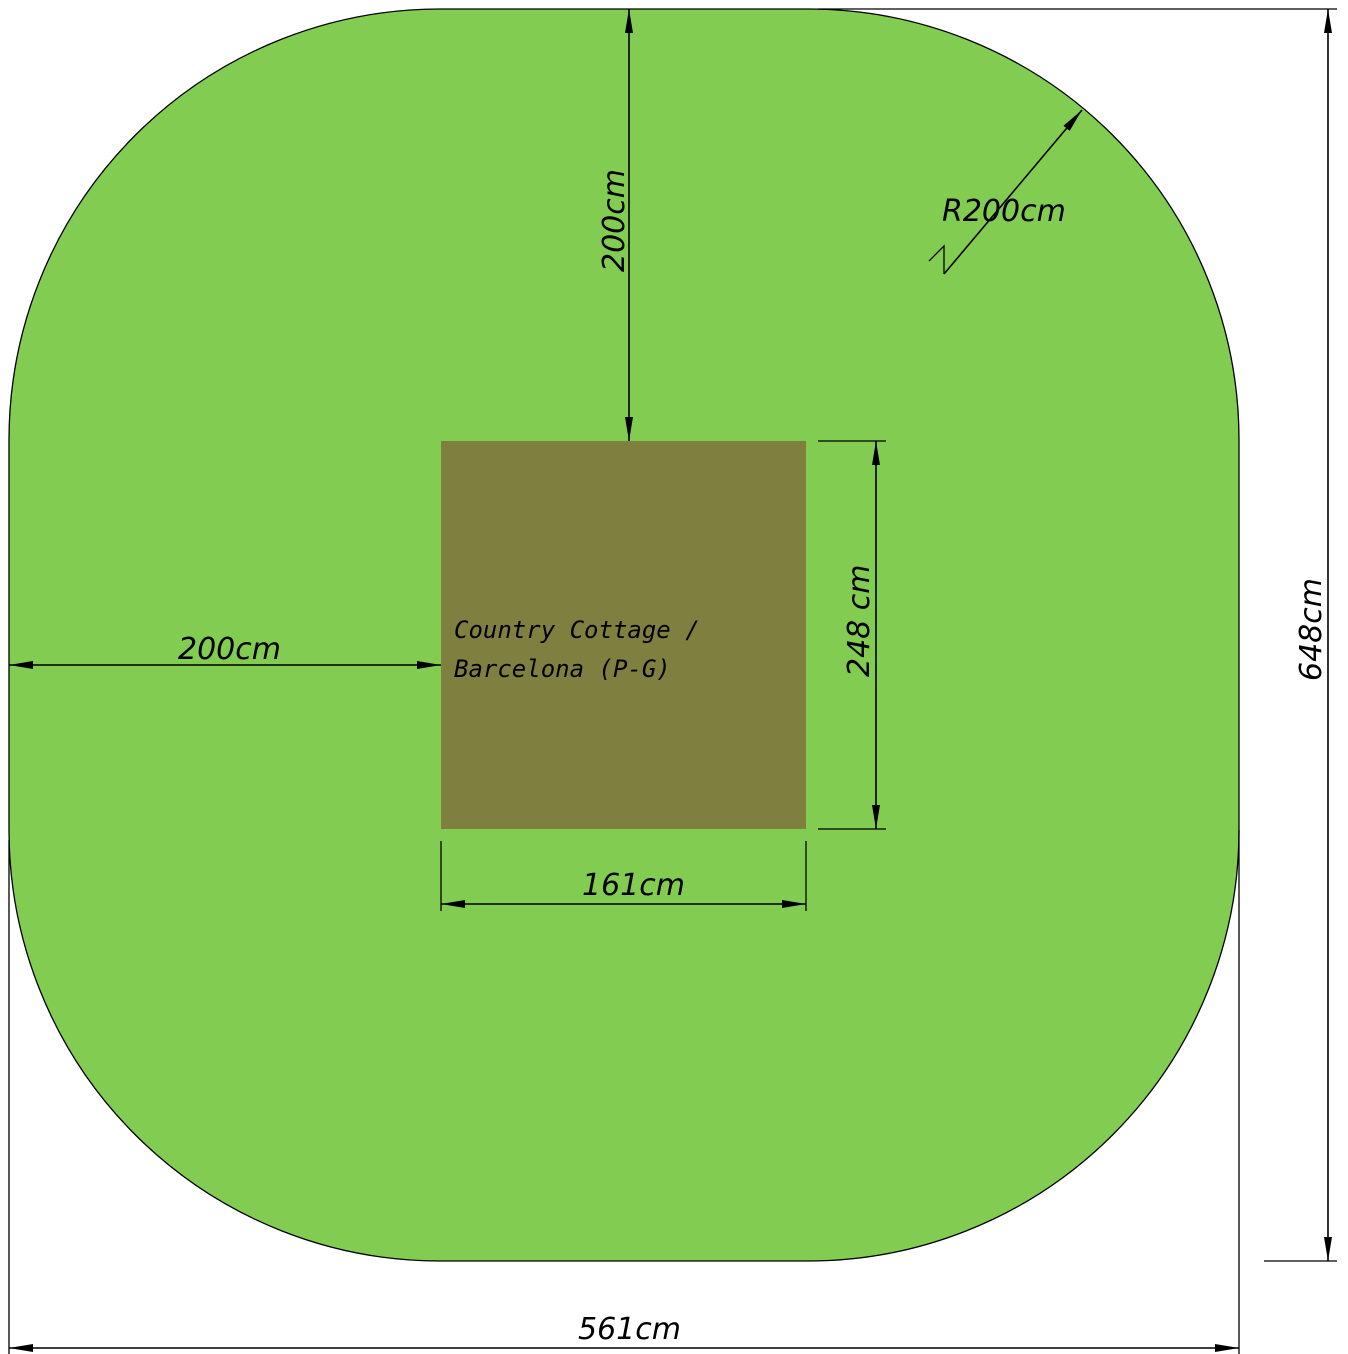  What do you see at coordinates (1311, 629) in the screenshot?
I see `total-height-label: 648cm` at bounding box center [1311, 629].